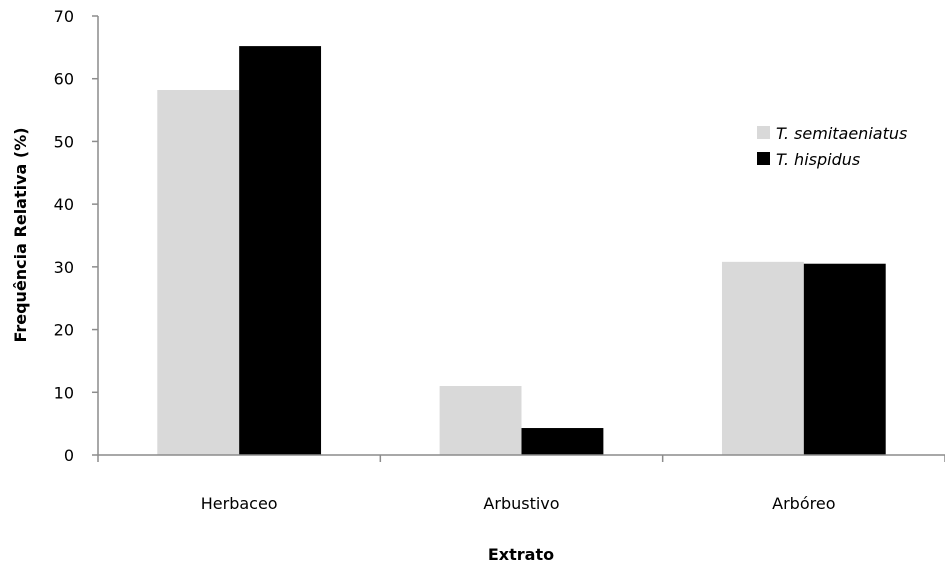  Describe the element at coordinates (832, 146) in the screenshot. I see `legend: T. semitaeniatus T. hispidus` at that location.